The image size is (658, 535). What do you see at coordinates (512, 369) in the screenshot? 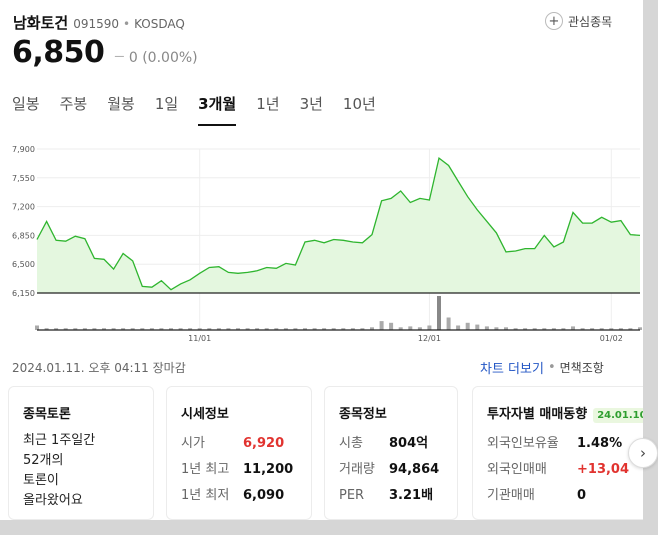
I see `chart-more-link: 차트 더보기` at bounding box center [512, 369].